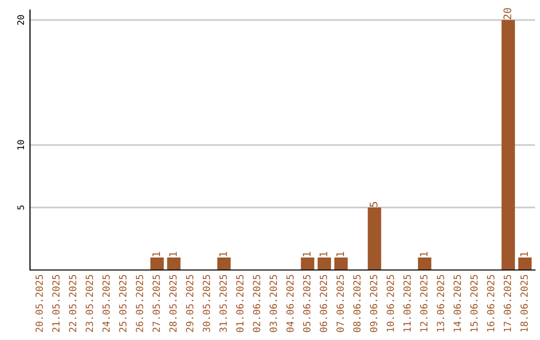  Describe the element at coordinates (72, 303) in the screenshot. I see `x-tick-label: 22.05.2025` at that location.